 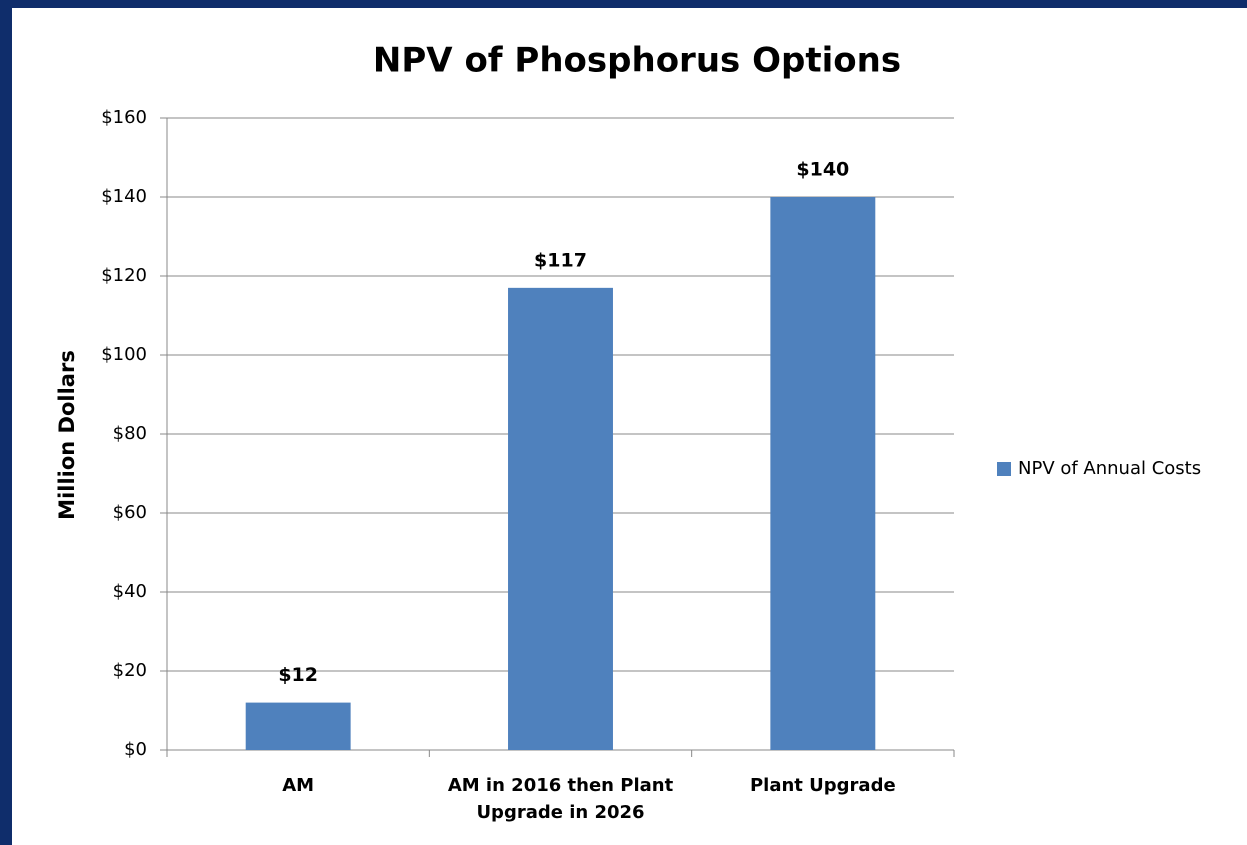 What do you see at coordinates (124, 354) in the screenshot?
I see `y-tick-label: $100` at bounding box center [124, 354].